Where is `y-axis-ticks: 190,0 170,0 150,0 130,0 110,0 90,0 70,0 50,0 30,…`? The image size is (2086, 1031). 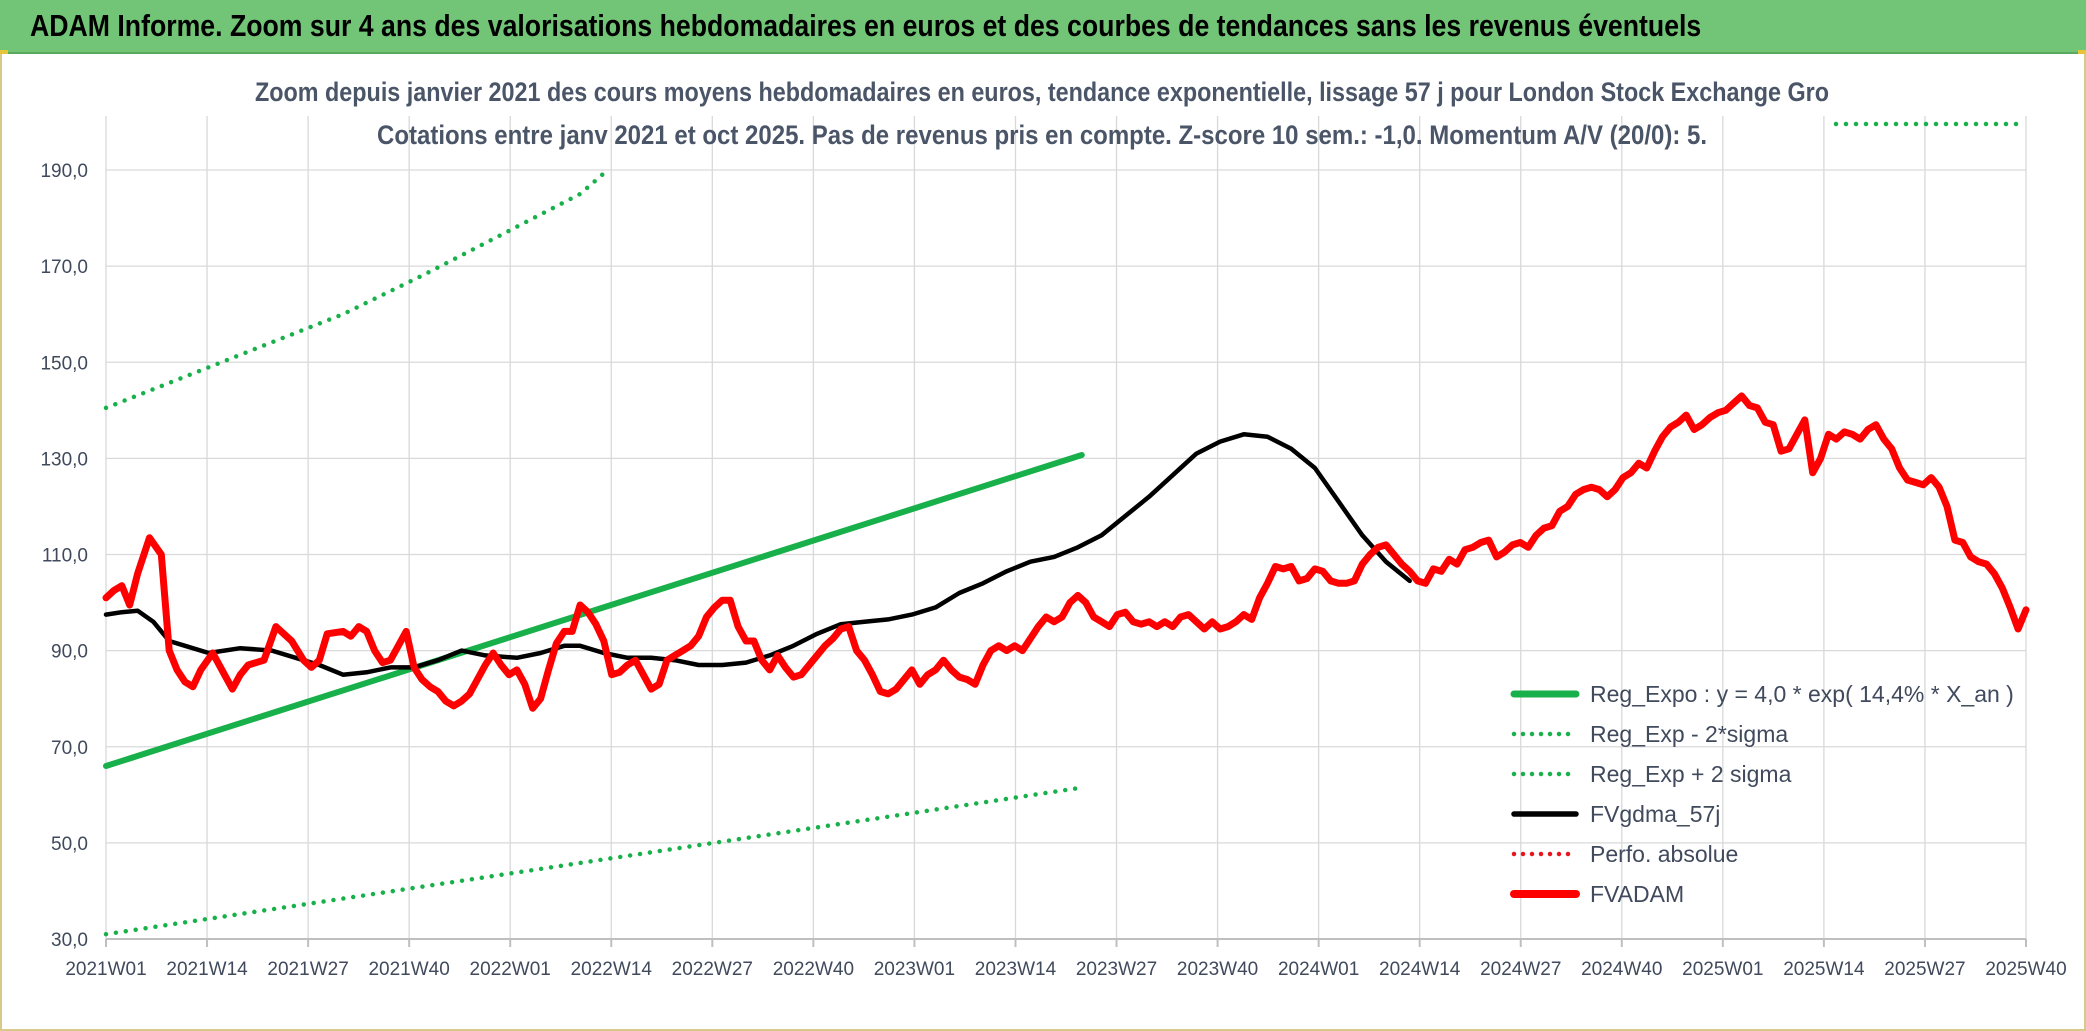 y-axis-ticks: 190,0 170,0 150,0 130,0 110,0 90,0 70,0 50,0 30,… is located at coordinates (64, 556).